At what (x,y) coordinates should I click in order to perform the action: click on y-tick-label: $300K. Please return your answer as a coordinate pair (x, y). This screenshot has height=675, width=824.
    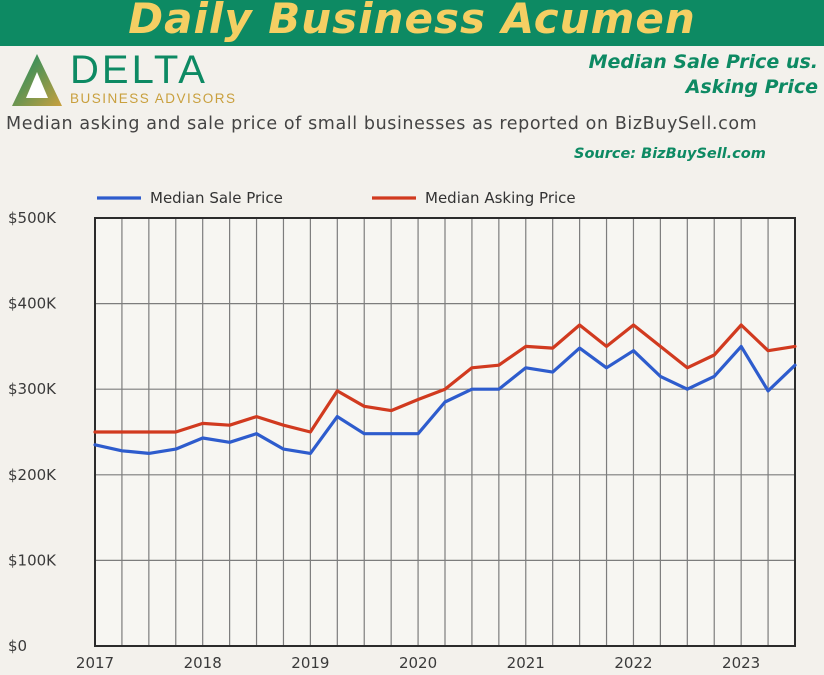
    Looking at the image, I should click on (32, 389).